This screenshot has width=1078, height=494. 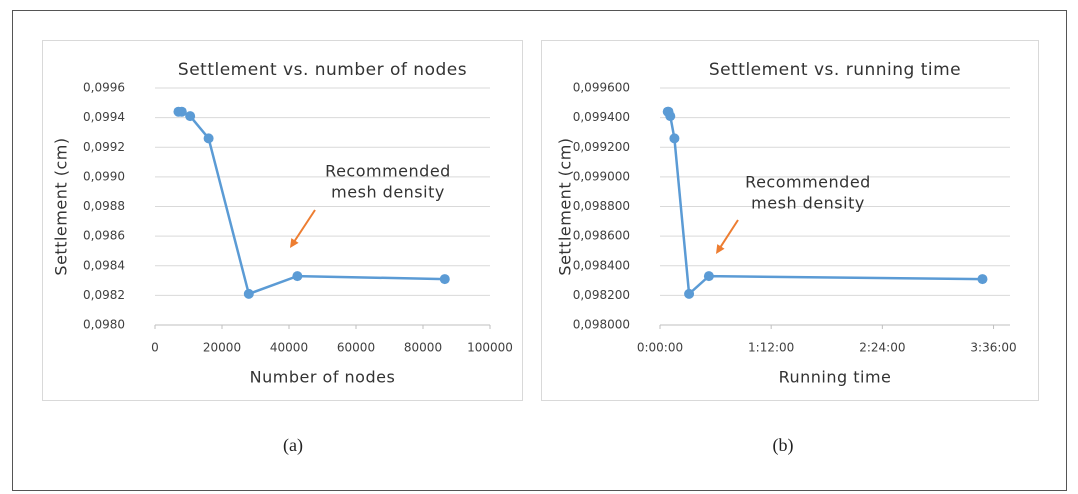 I want to click on y-tick-label: 0,099400, so click(x=601, y=117).